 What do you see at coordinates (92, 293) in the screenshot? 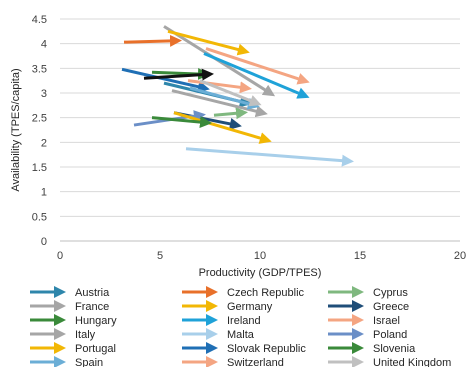
I see `legend-label: Austria` at bounding box center [92, 293].